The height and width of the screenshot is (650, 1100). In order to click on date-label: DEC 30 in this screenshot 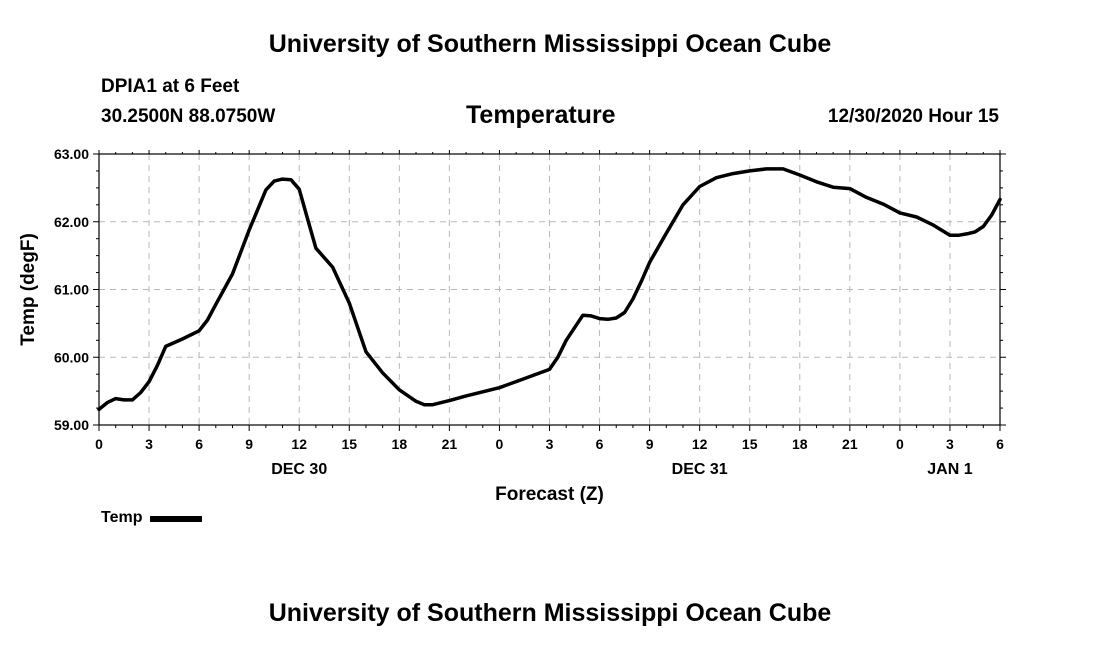, I will do `click(299, 469)`.